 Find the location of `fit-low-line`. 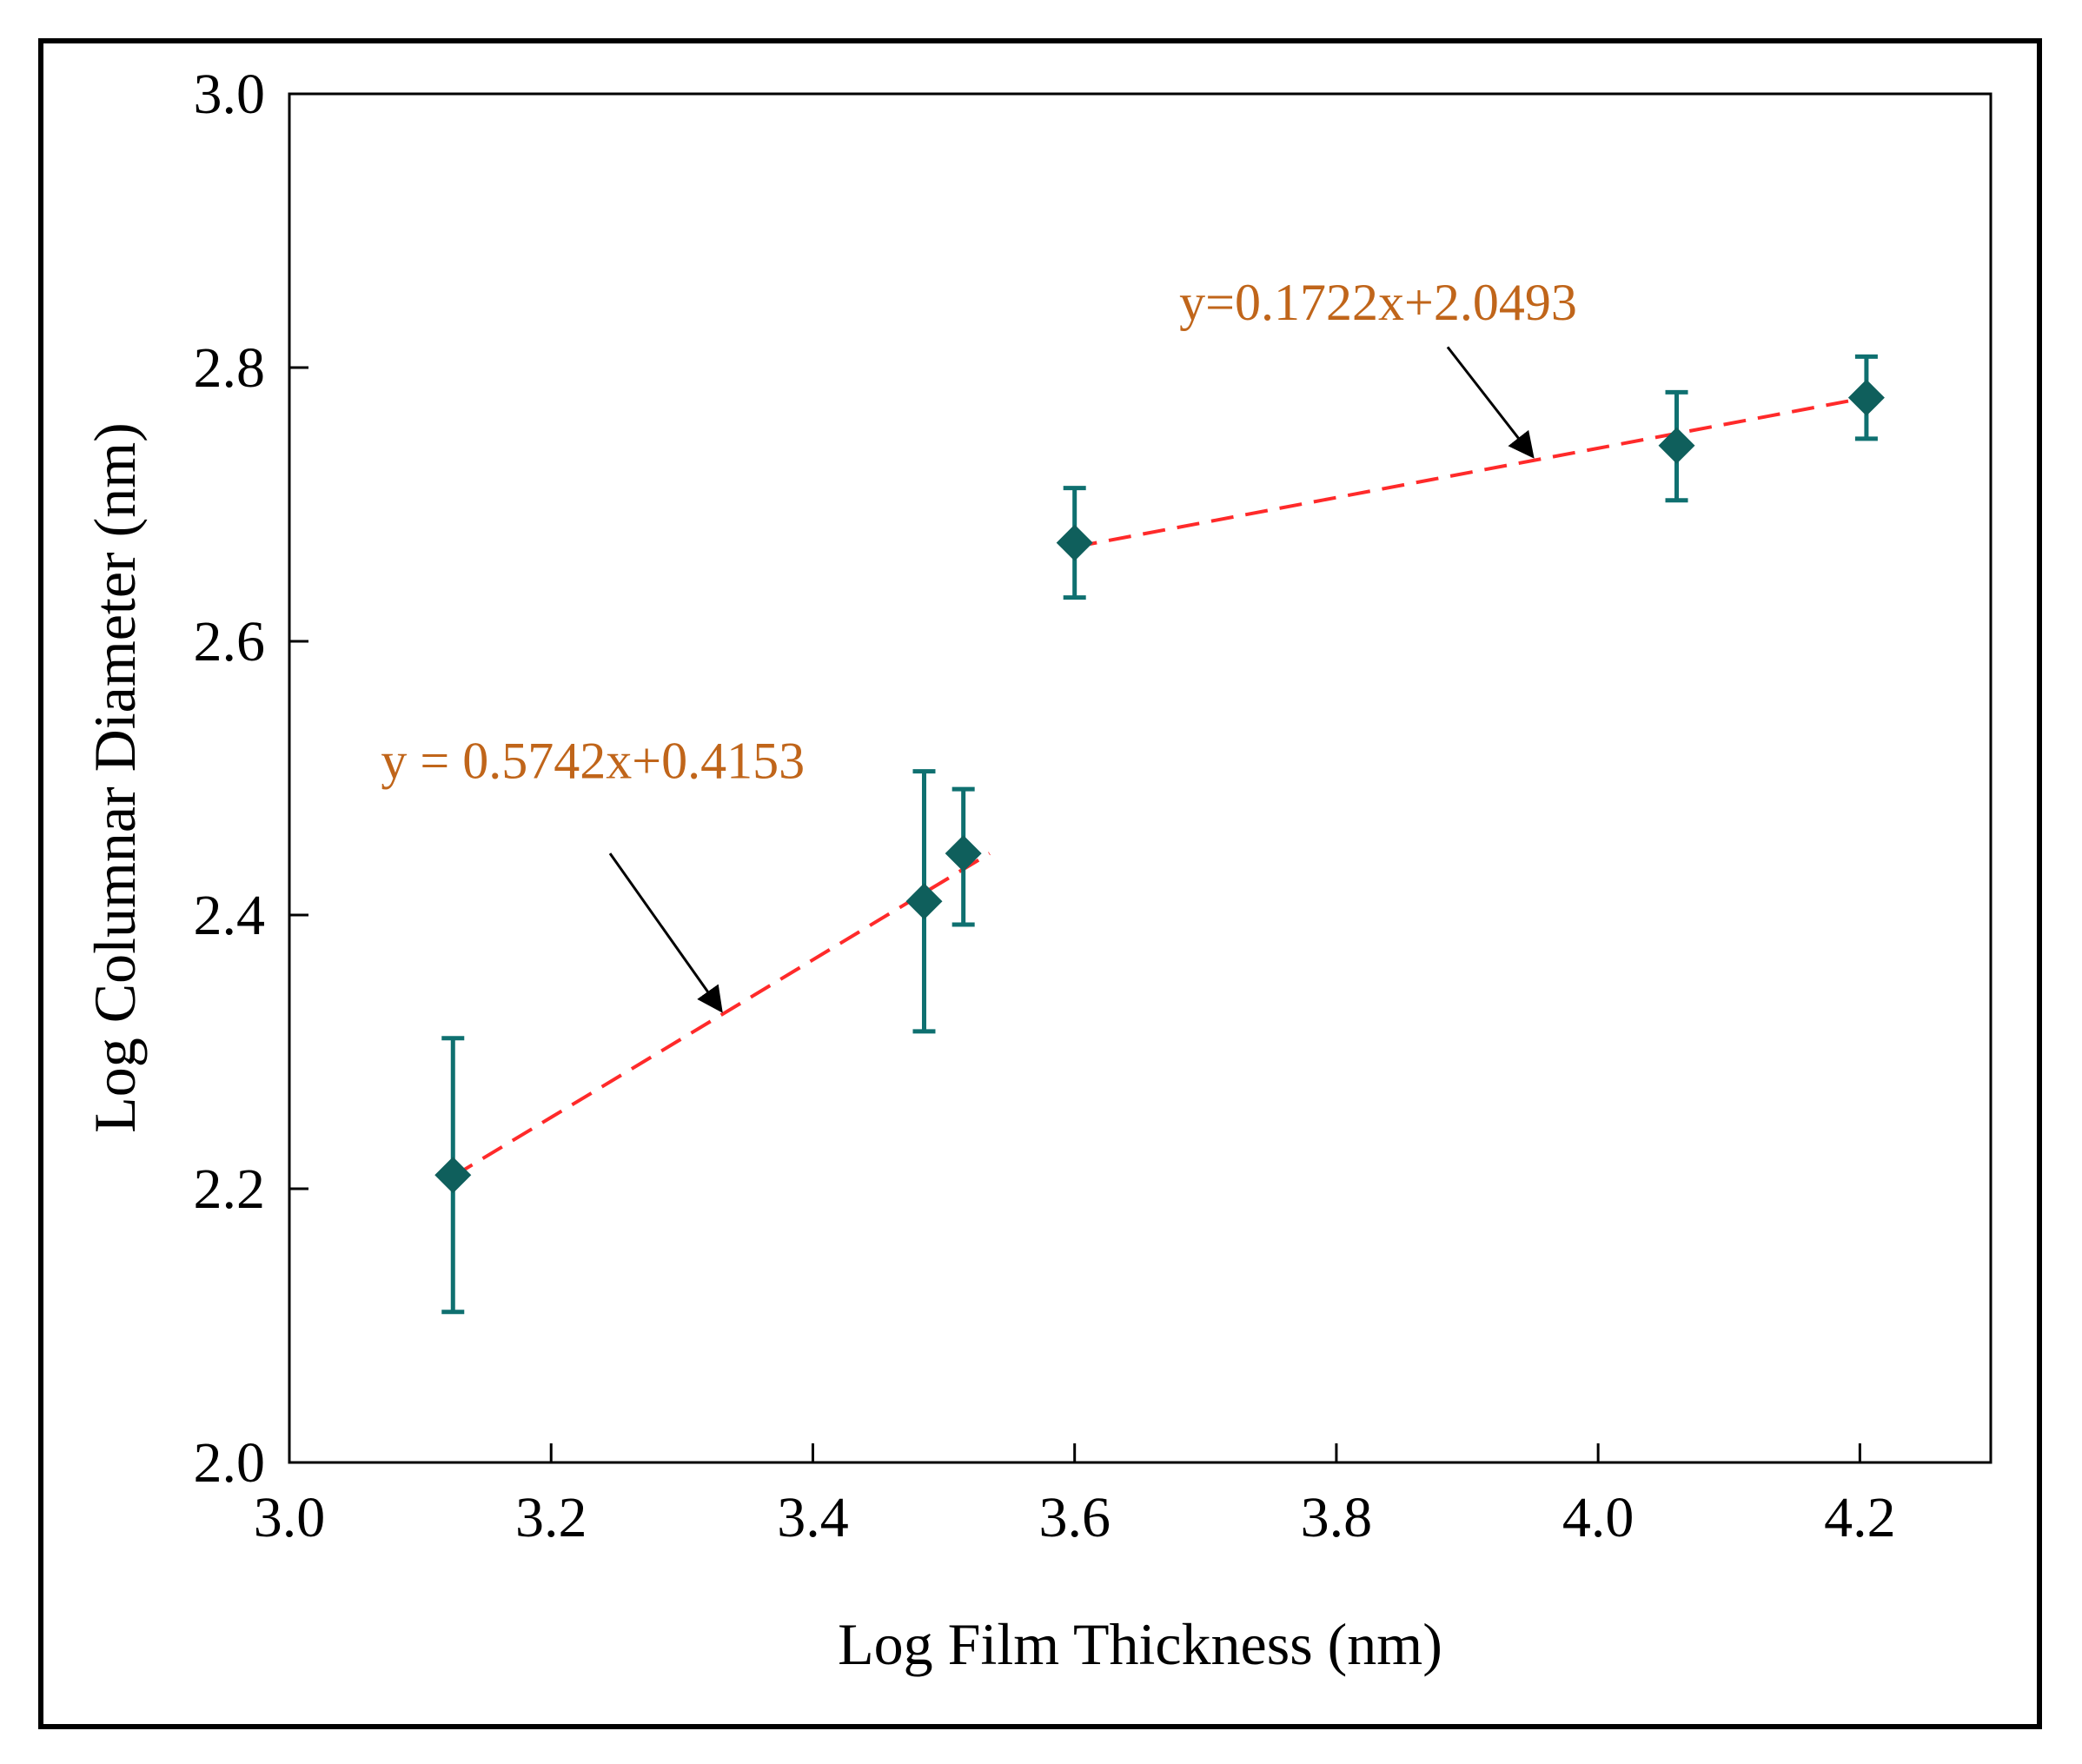

fit-low-line is located at coordinates (721, 1015).